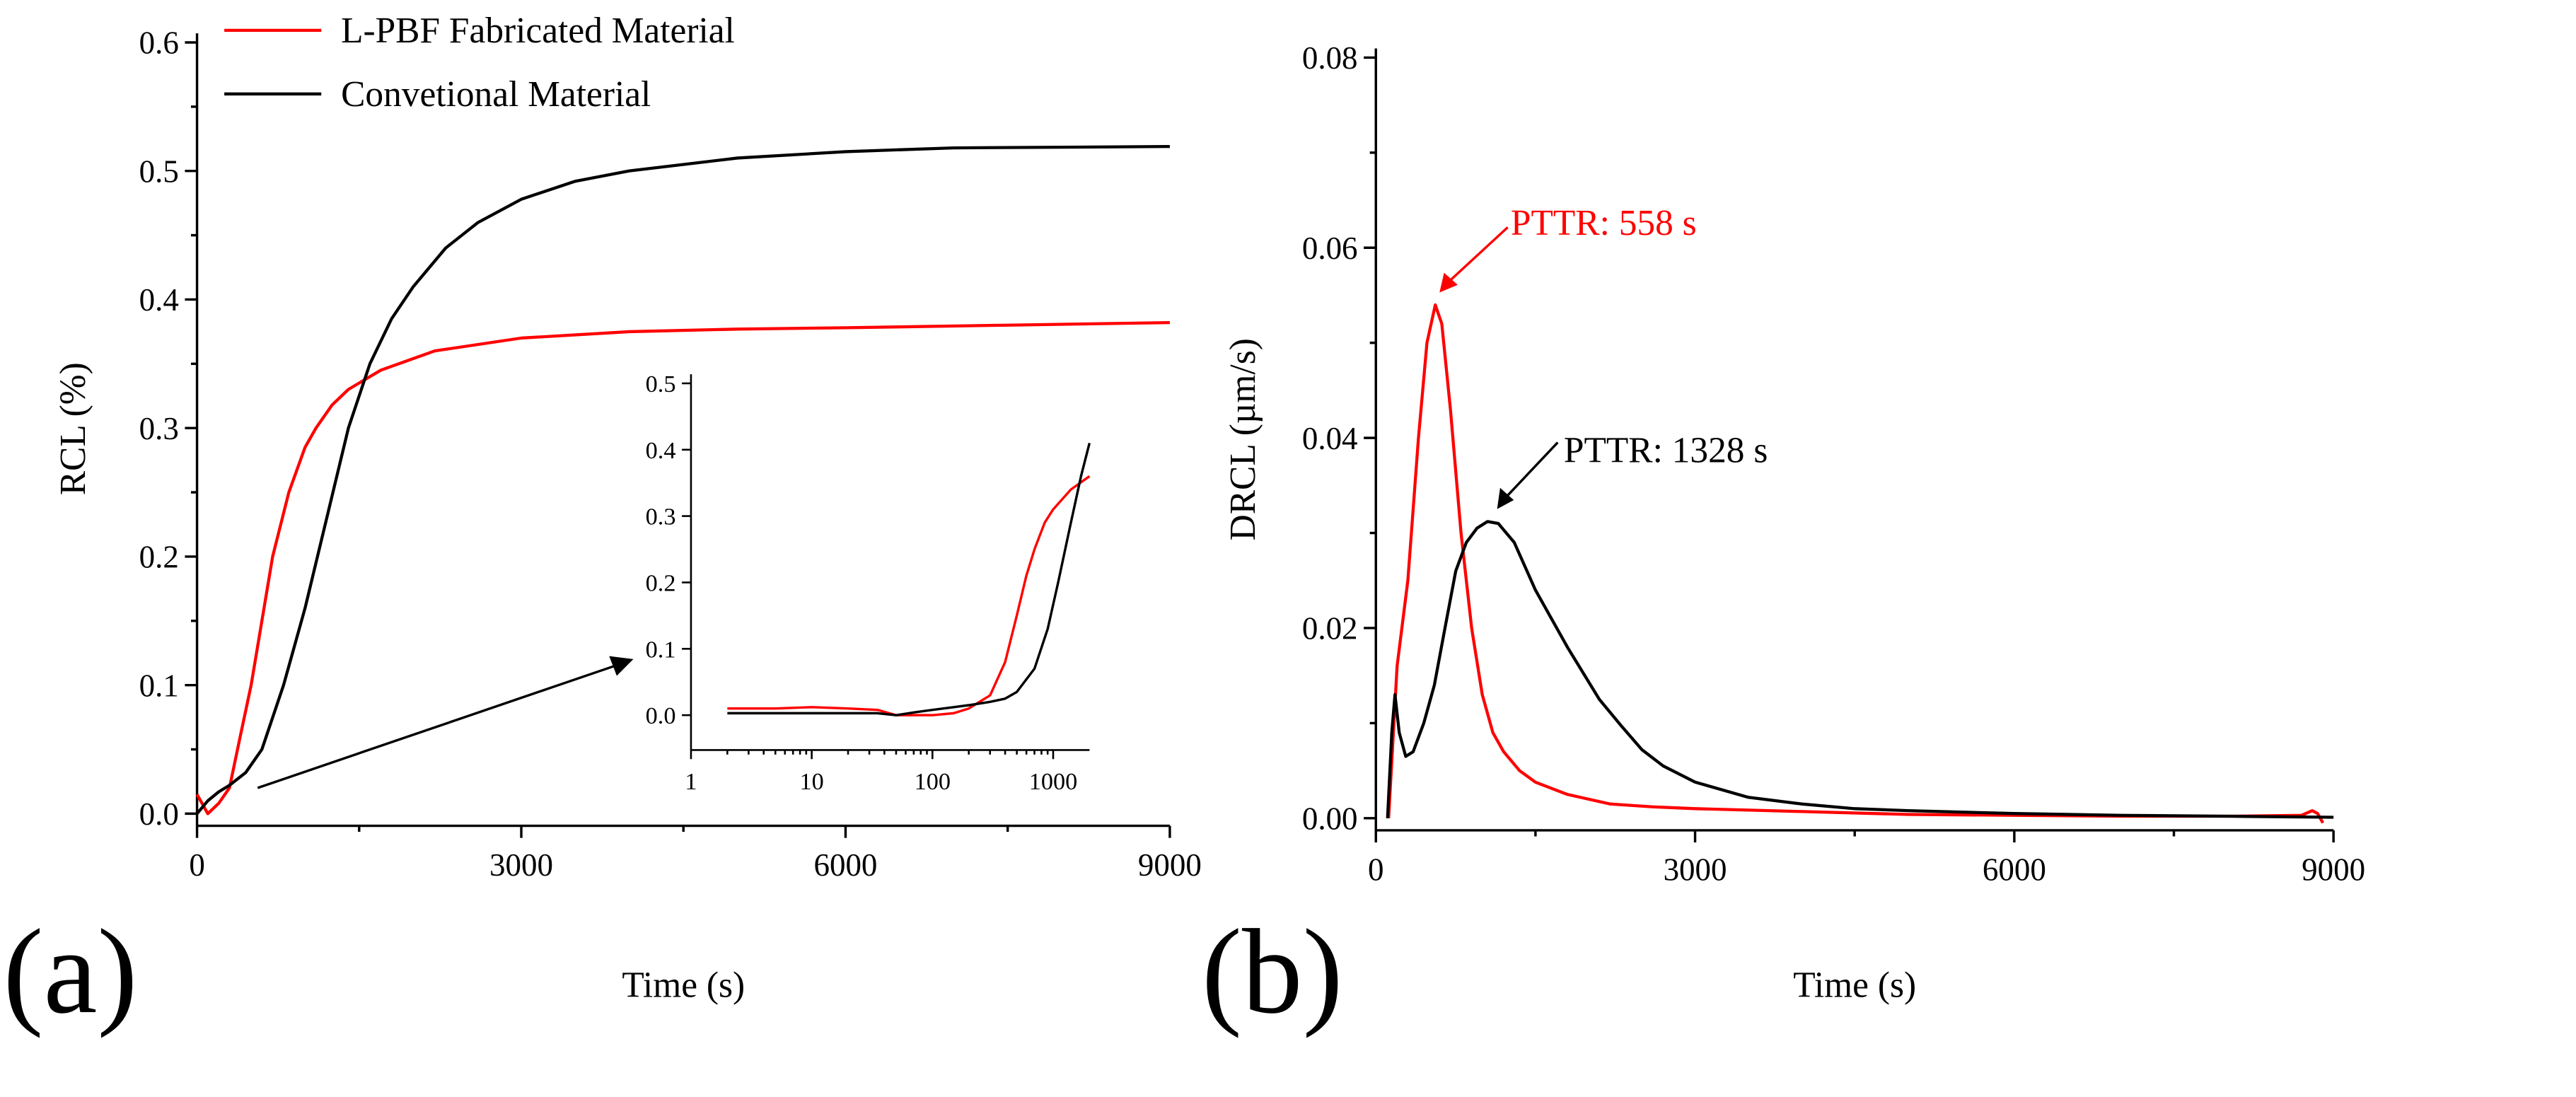  What do you see at coordinates (439, 725) in the screenshot?
I see `inset-pointer-arrow` at bounding box center [439, 725].